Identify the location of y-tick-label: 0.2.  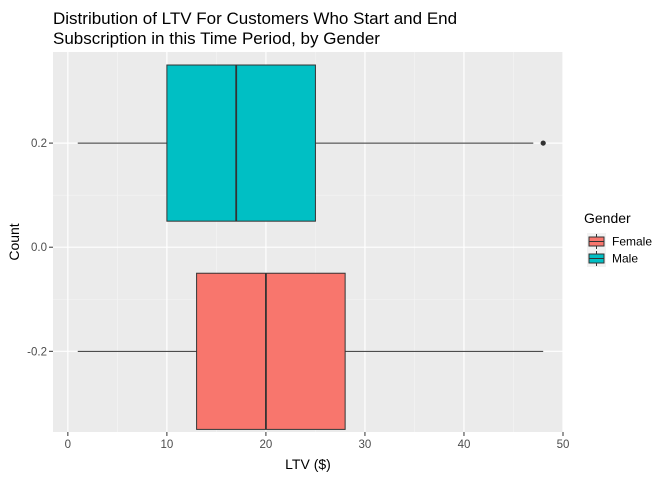
(39, 144).